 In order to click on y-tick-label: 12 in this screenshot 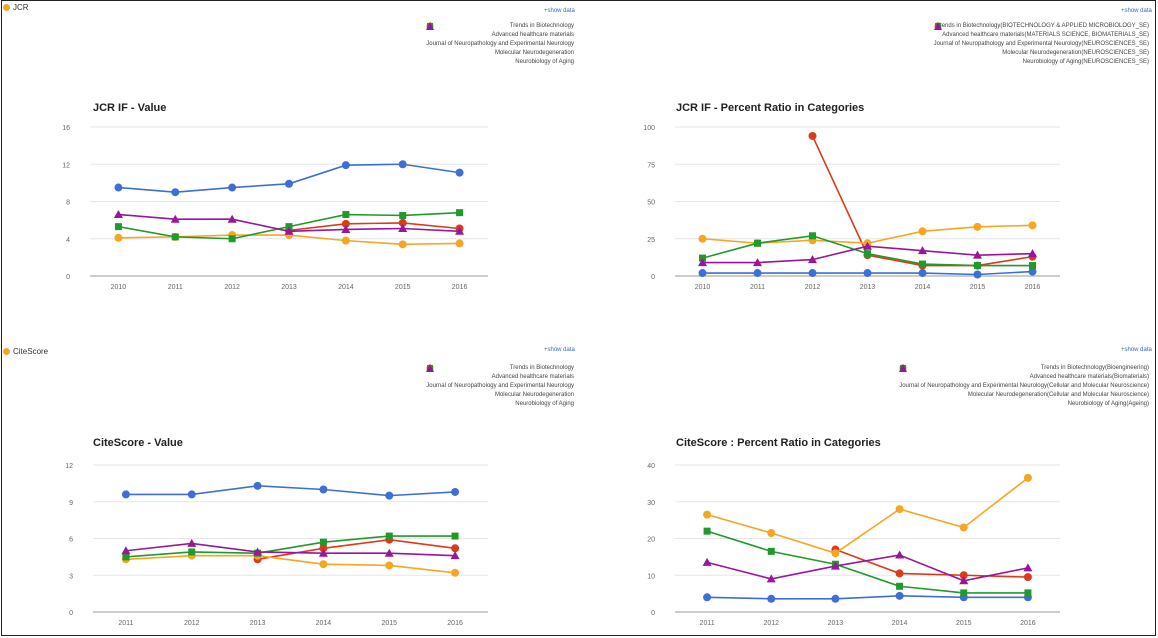, I will do `click(66, 165)`.